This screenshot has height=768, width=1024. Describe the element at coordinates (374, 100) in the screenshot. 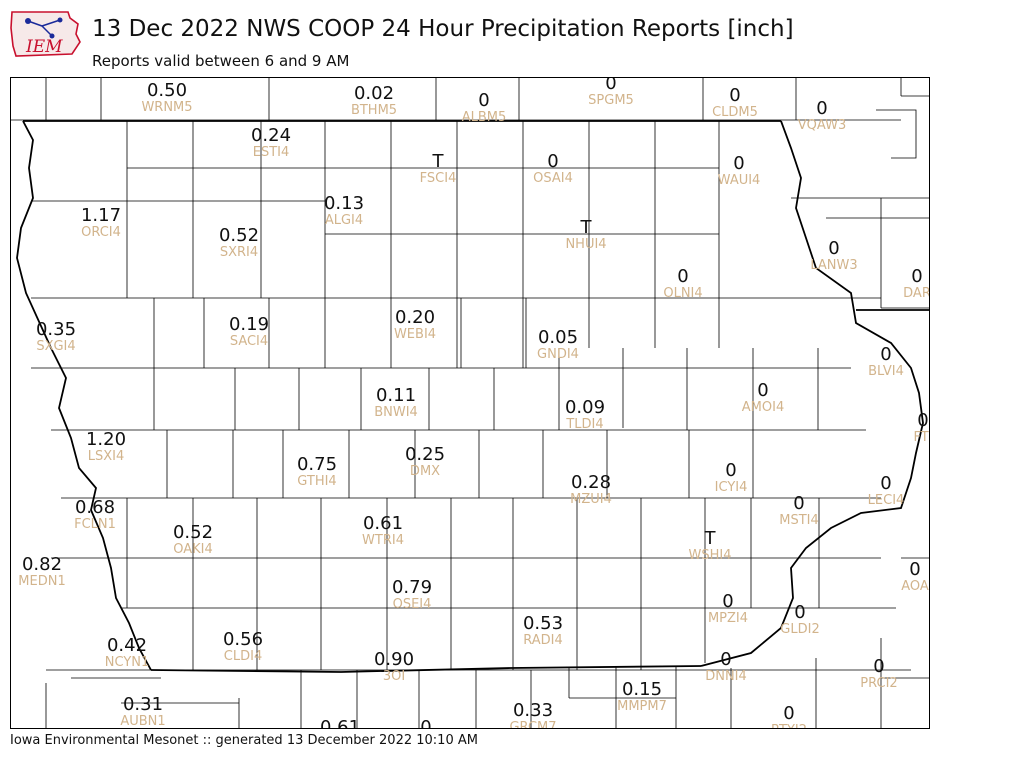

I see `station-plot: 0.02 BTHM5` at that location.